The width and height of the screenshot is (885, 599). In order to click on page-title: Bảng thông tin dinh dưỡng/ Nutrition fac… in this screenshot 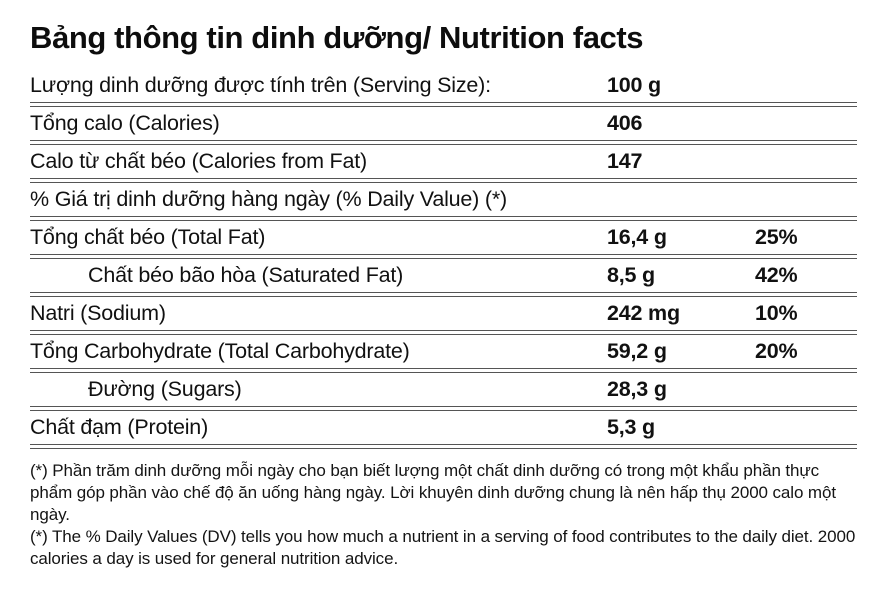, I will do `click(337, 37)`.